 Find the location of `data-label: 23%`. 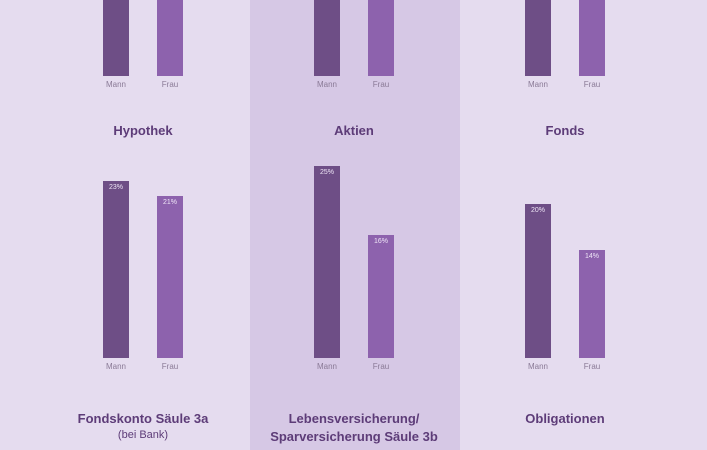

data-label: 23% is located at coordinates (115, 187).